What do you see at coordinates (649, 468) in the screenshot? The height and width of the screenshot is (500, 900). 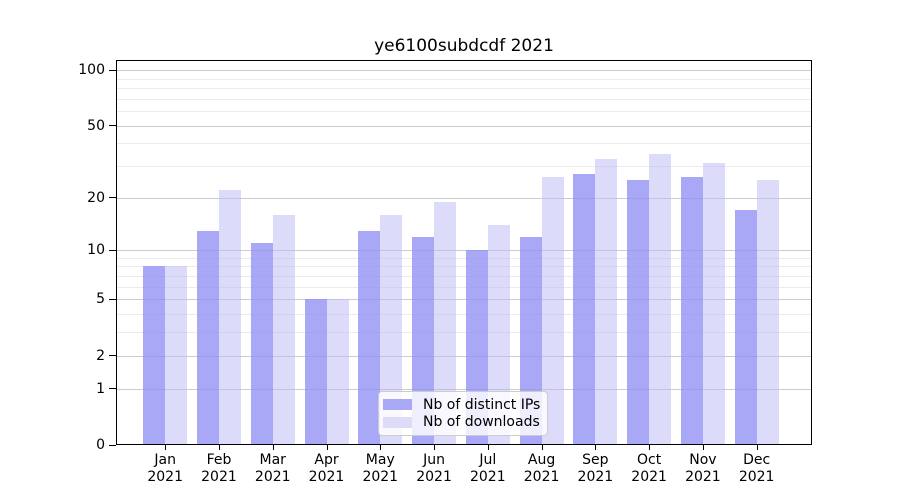 I see `x-tick-label-oct: Oct 2021` at bounding box center [649, 468].